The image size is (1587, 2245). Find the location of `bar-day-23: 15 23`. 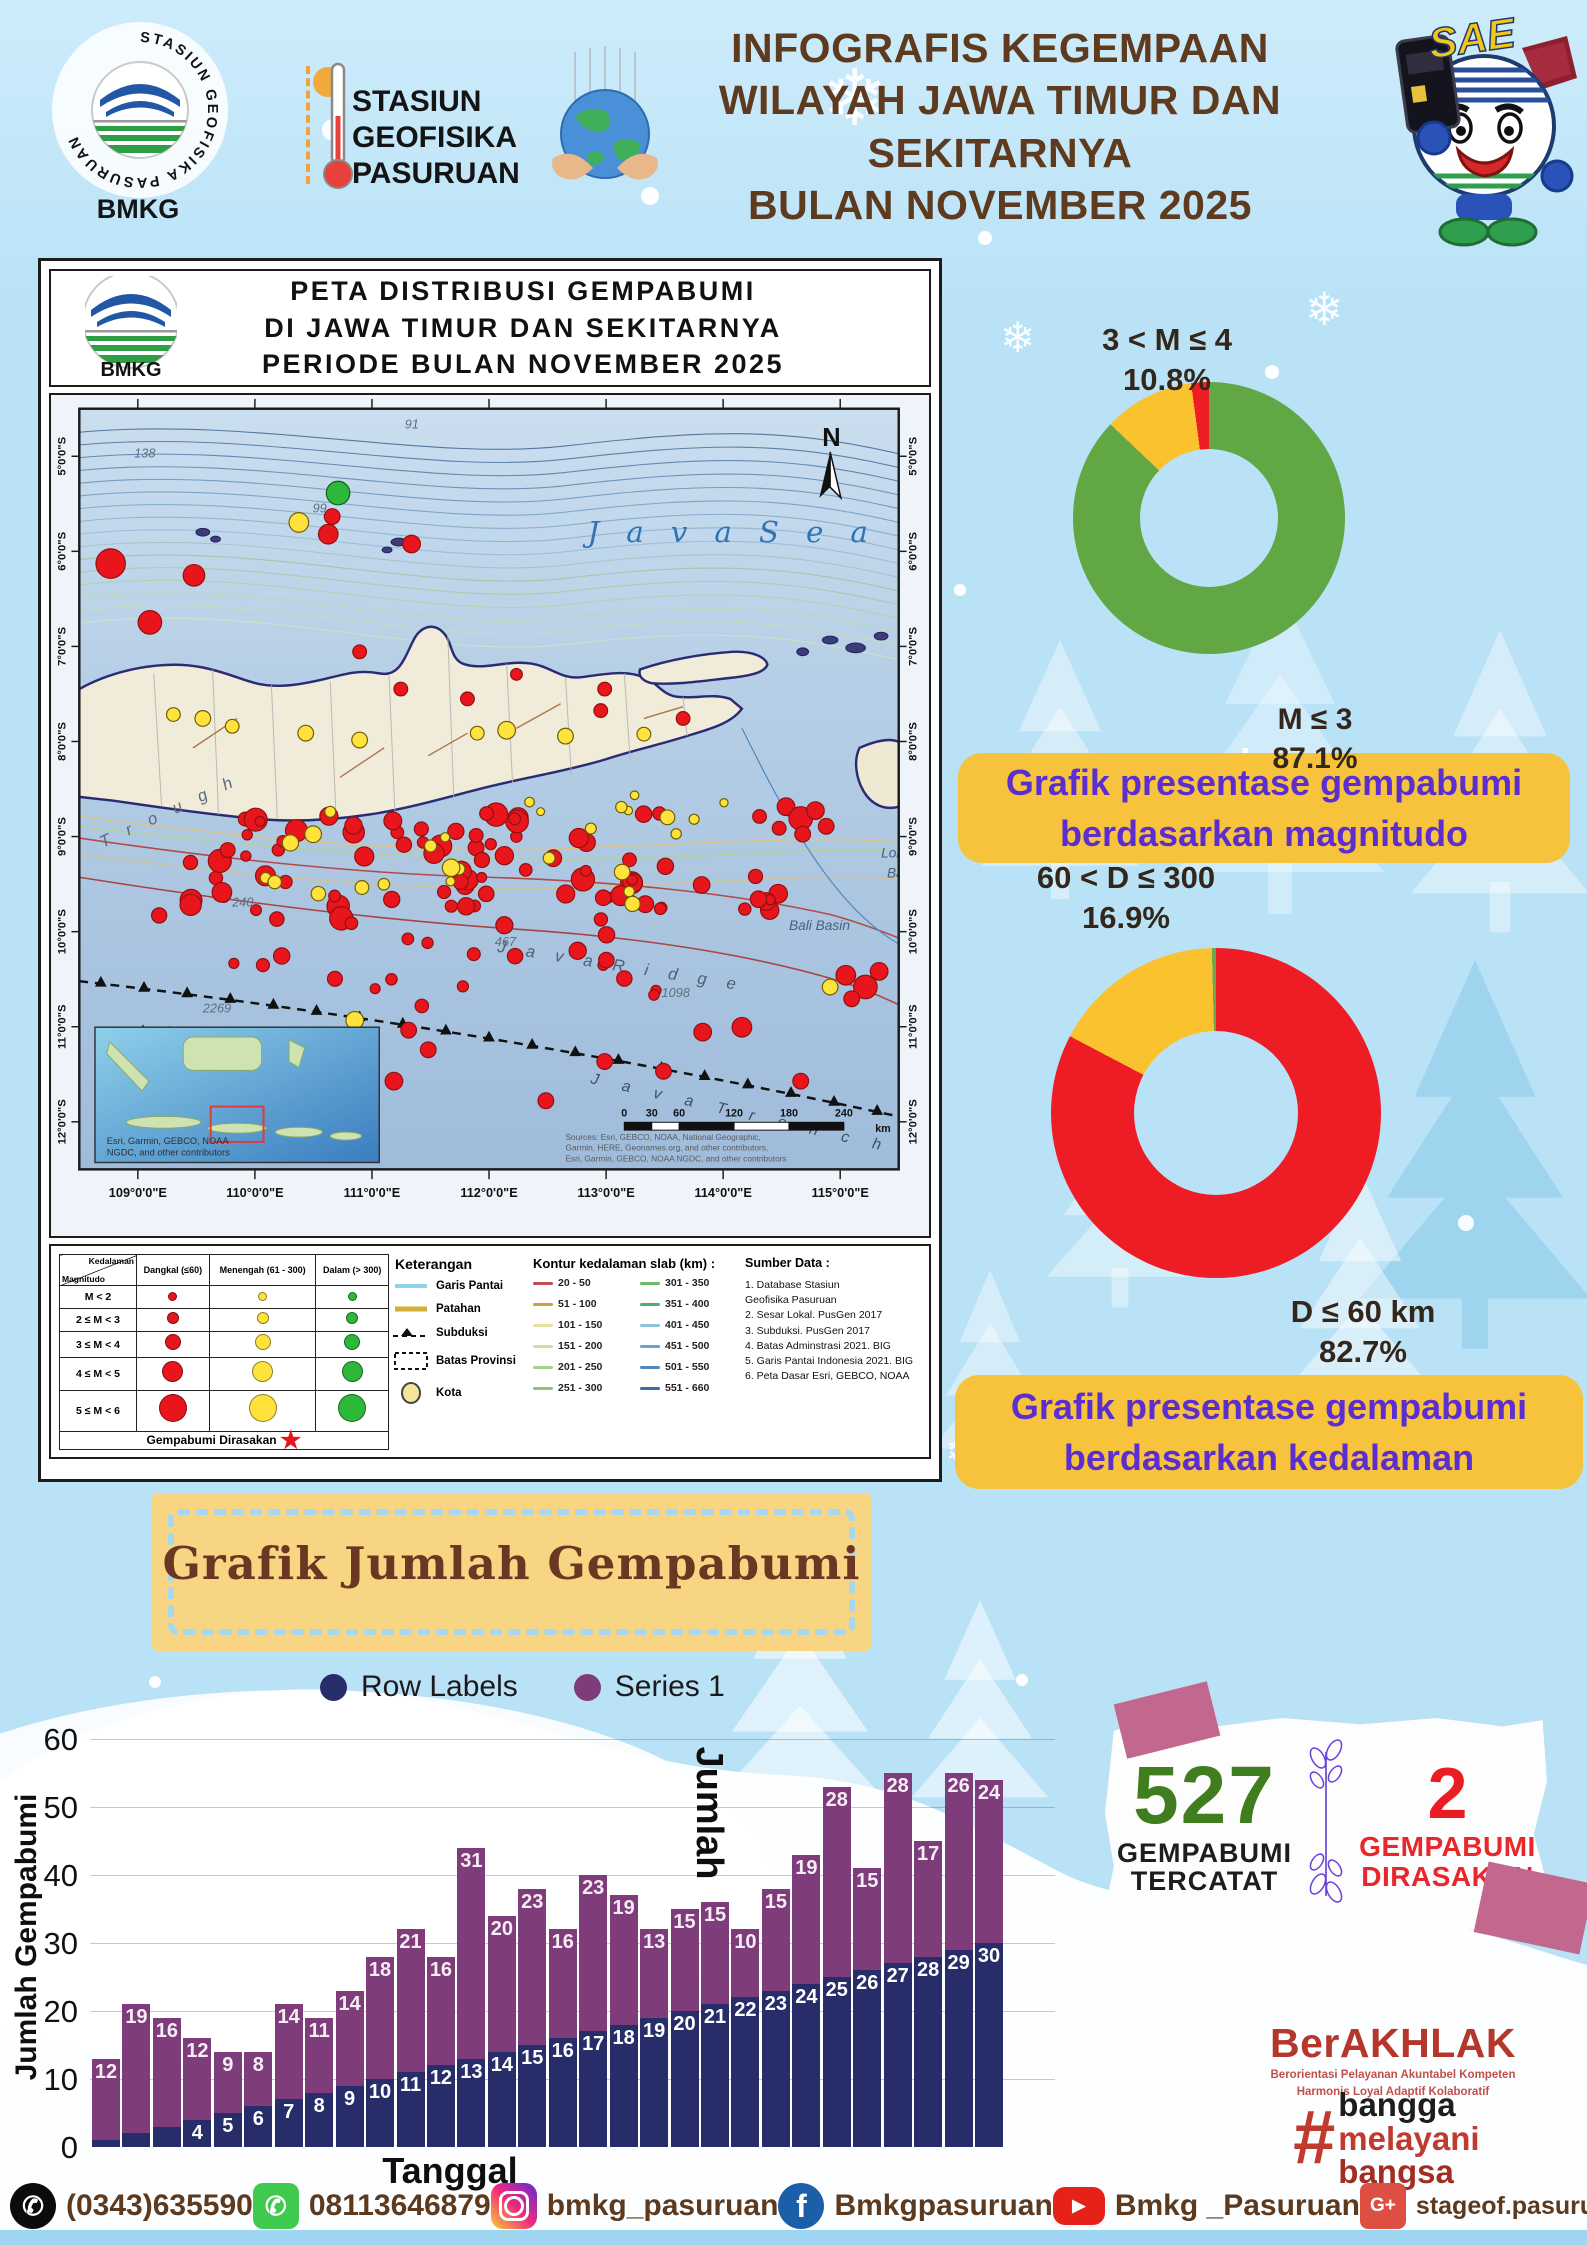

bar-day-23: 15 23 is located at coordinates (775, 2017).